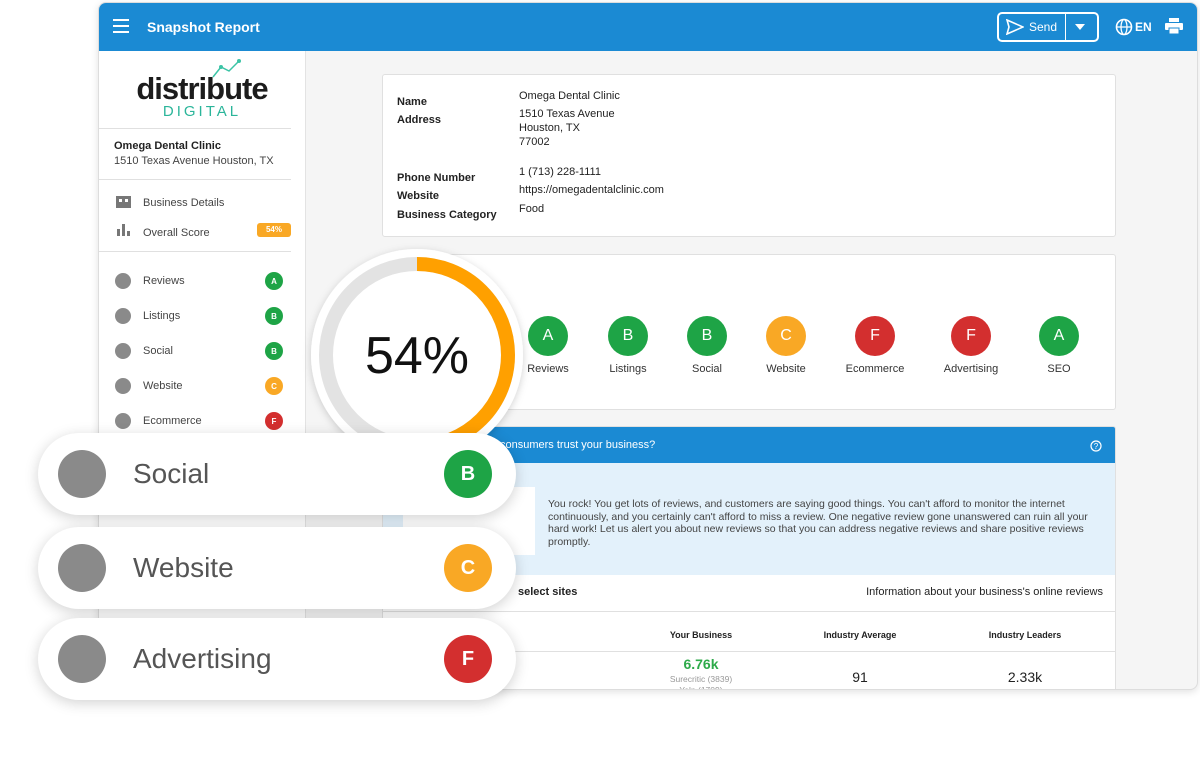 The height and width of the screenshot is (762, 1200). Describe the element at coordinates (274, 386) in the screenshot. I see `section-grade: C` at that location.